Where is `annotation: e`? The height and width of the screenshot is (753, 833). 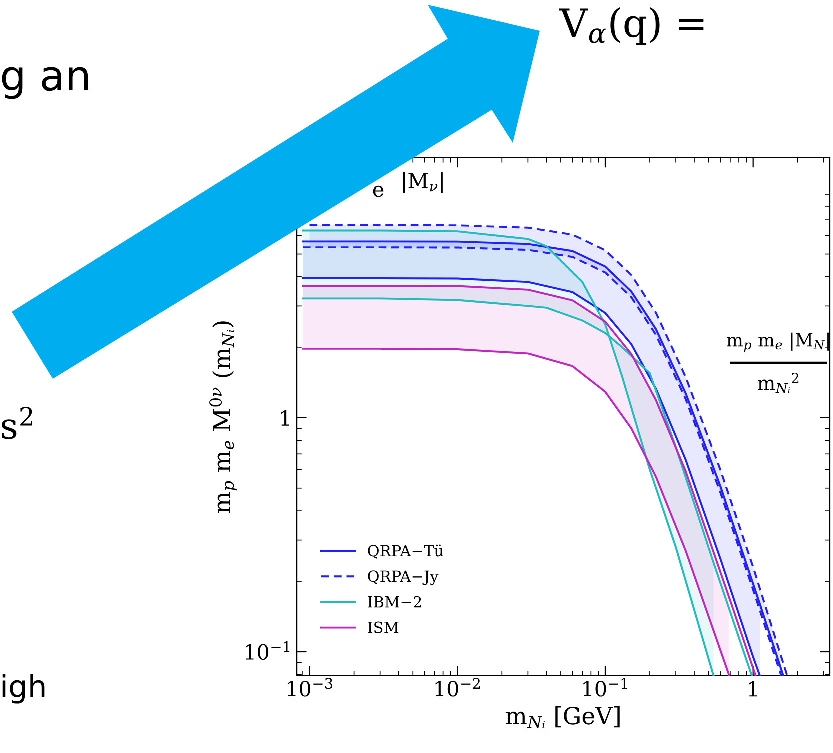 annotation: e is located at coordinates (378, 192).